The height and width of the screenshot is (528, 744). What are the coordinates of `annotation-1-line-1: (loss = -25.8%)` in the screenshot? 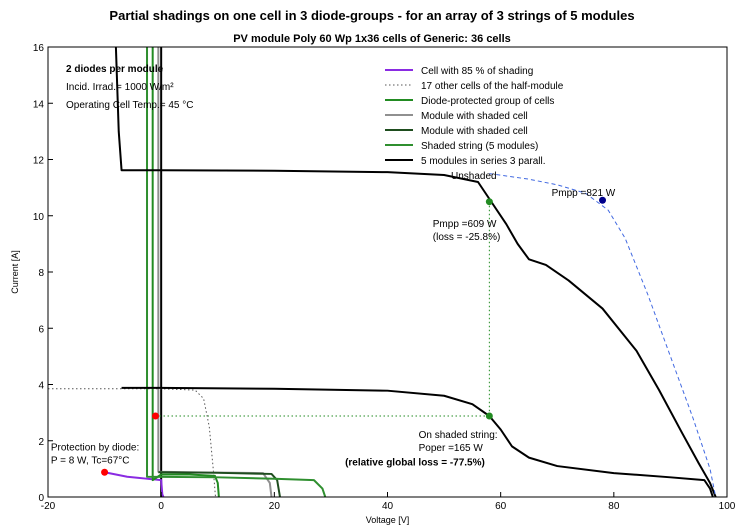 It's located at (467, 237).